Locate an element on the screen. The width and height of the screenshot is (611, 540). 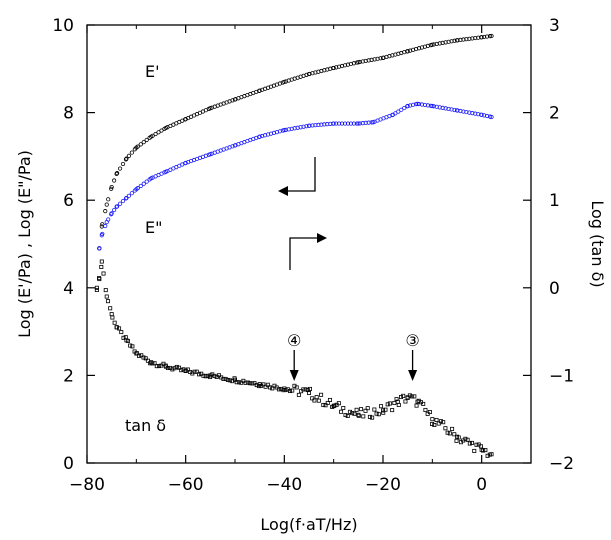
y-left-tick-label: 2 is located at coordinates (68, 376).